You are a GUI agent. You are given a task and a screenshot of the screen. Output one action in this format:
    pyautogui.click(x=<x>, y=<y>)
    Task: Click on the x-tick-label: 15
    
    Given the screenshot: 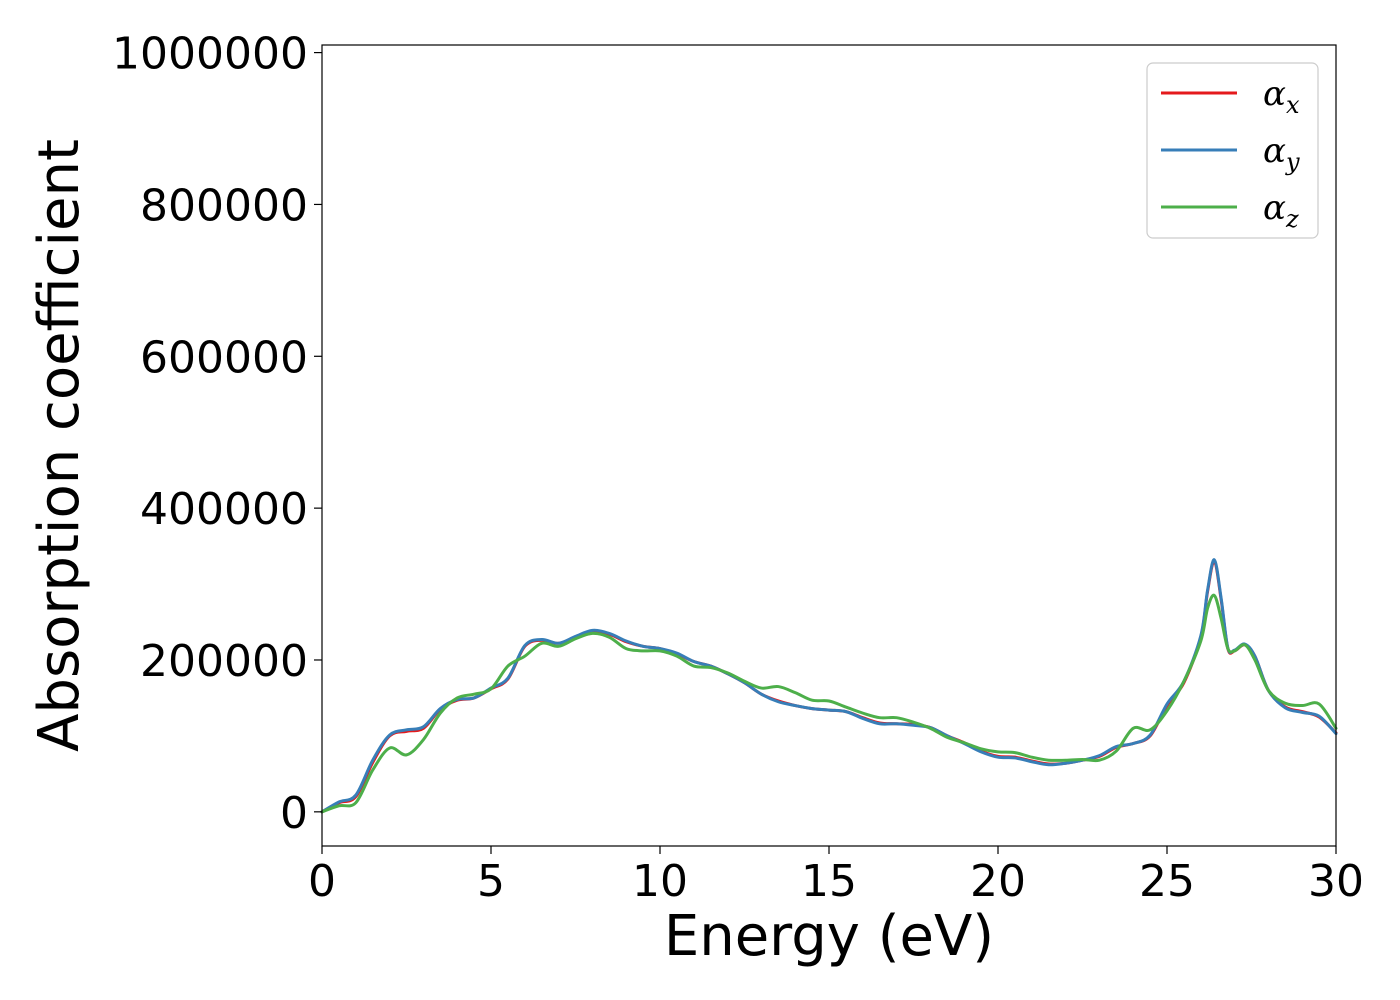 What is the action you would take?
    pyautogui.click(x=829, y=881)
    